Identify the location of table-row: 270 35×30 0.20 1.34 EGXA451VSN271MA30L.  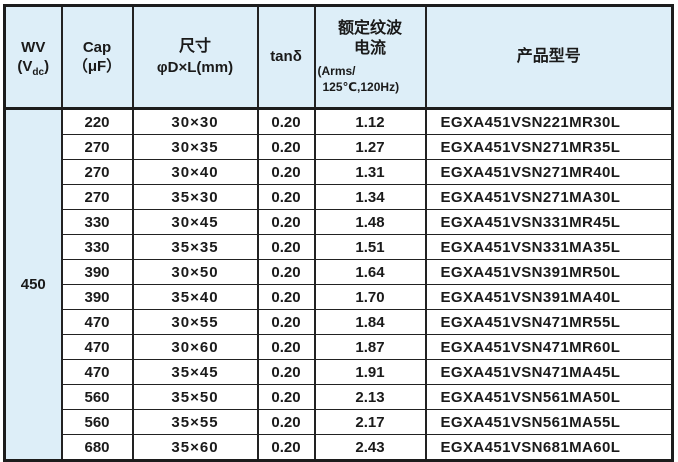
(339, 197).